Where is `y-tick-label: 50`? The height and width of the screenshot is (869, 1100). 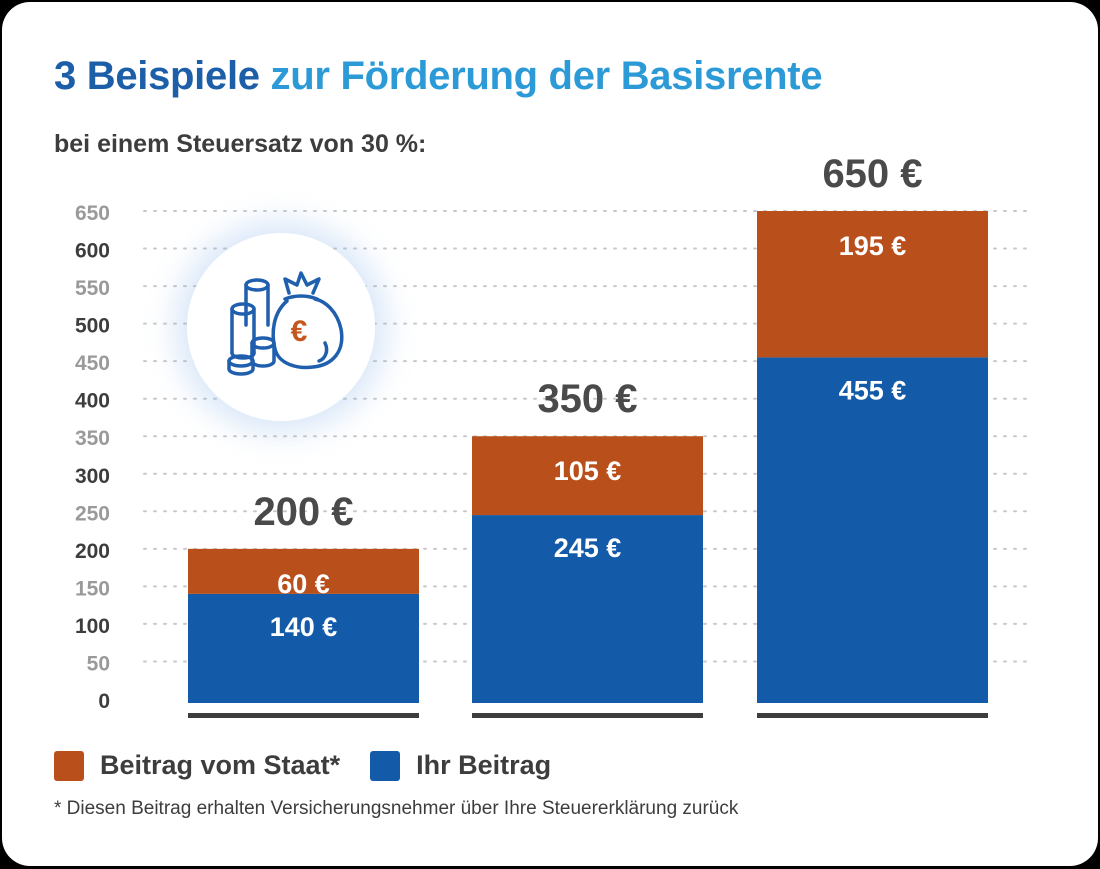 y-tick-label: 50 is located at coordinates (98, 663).